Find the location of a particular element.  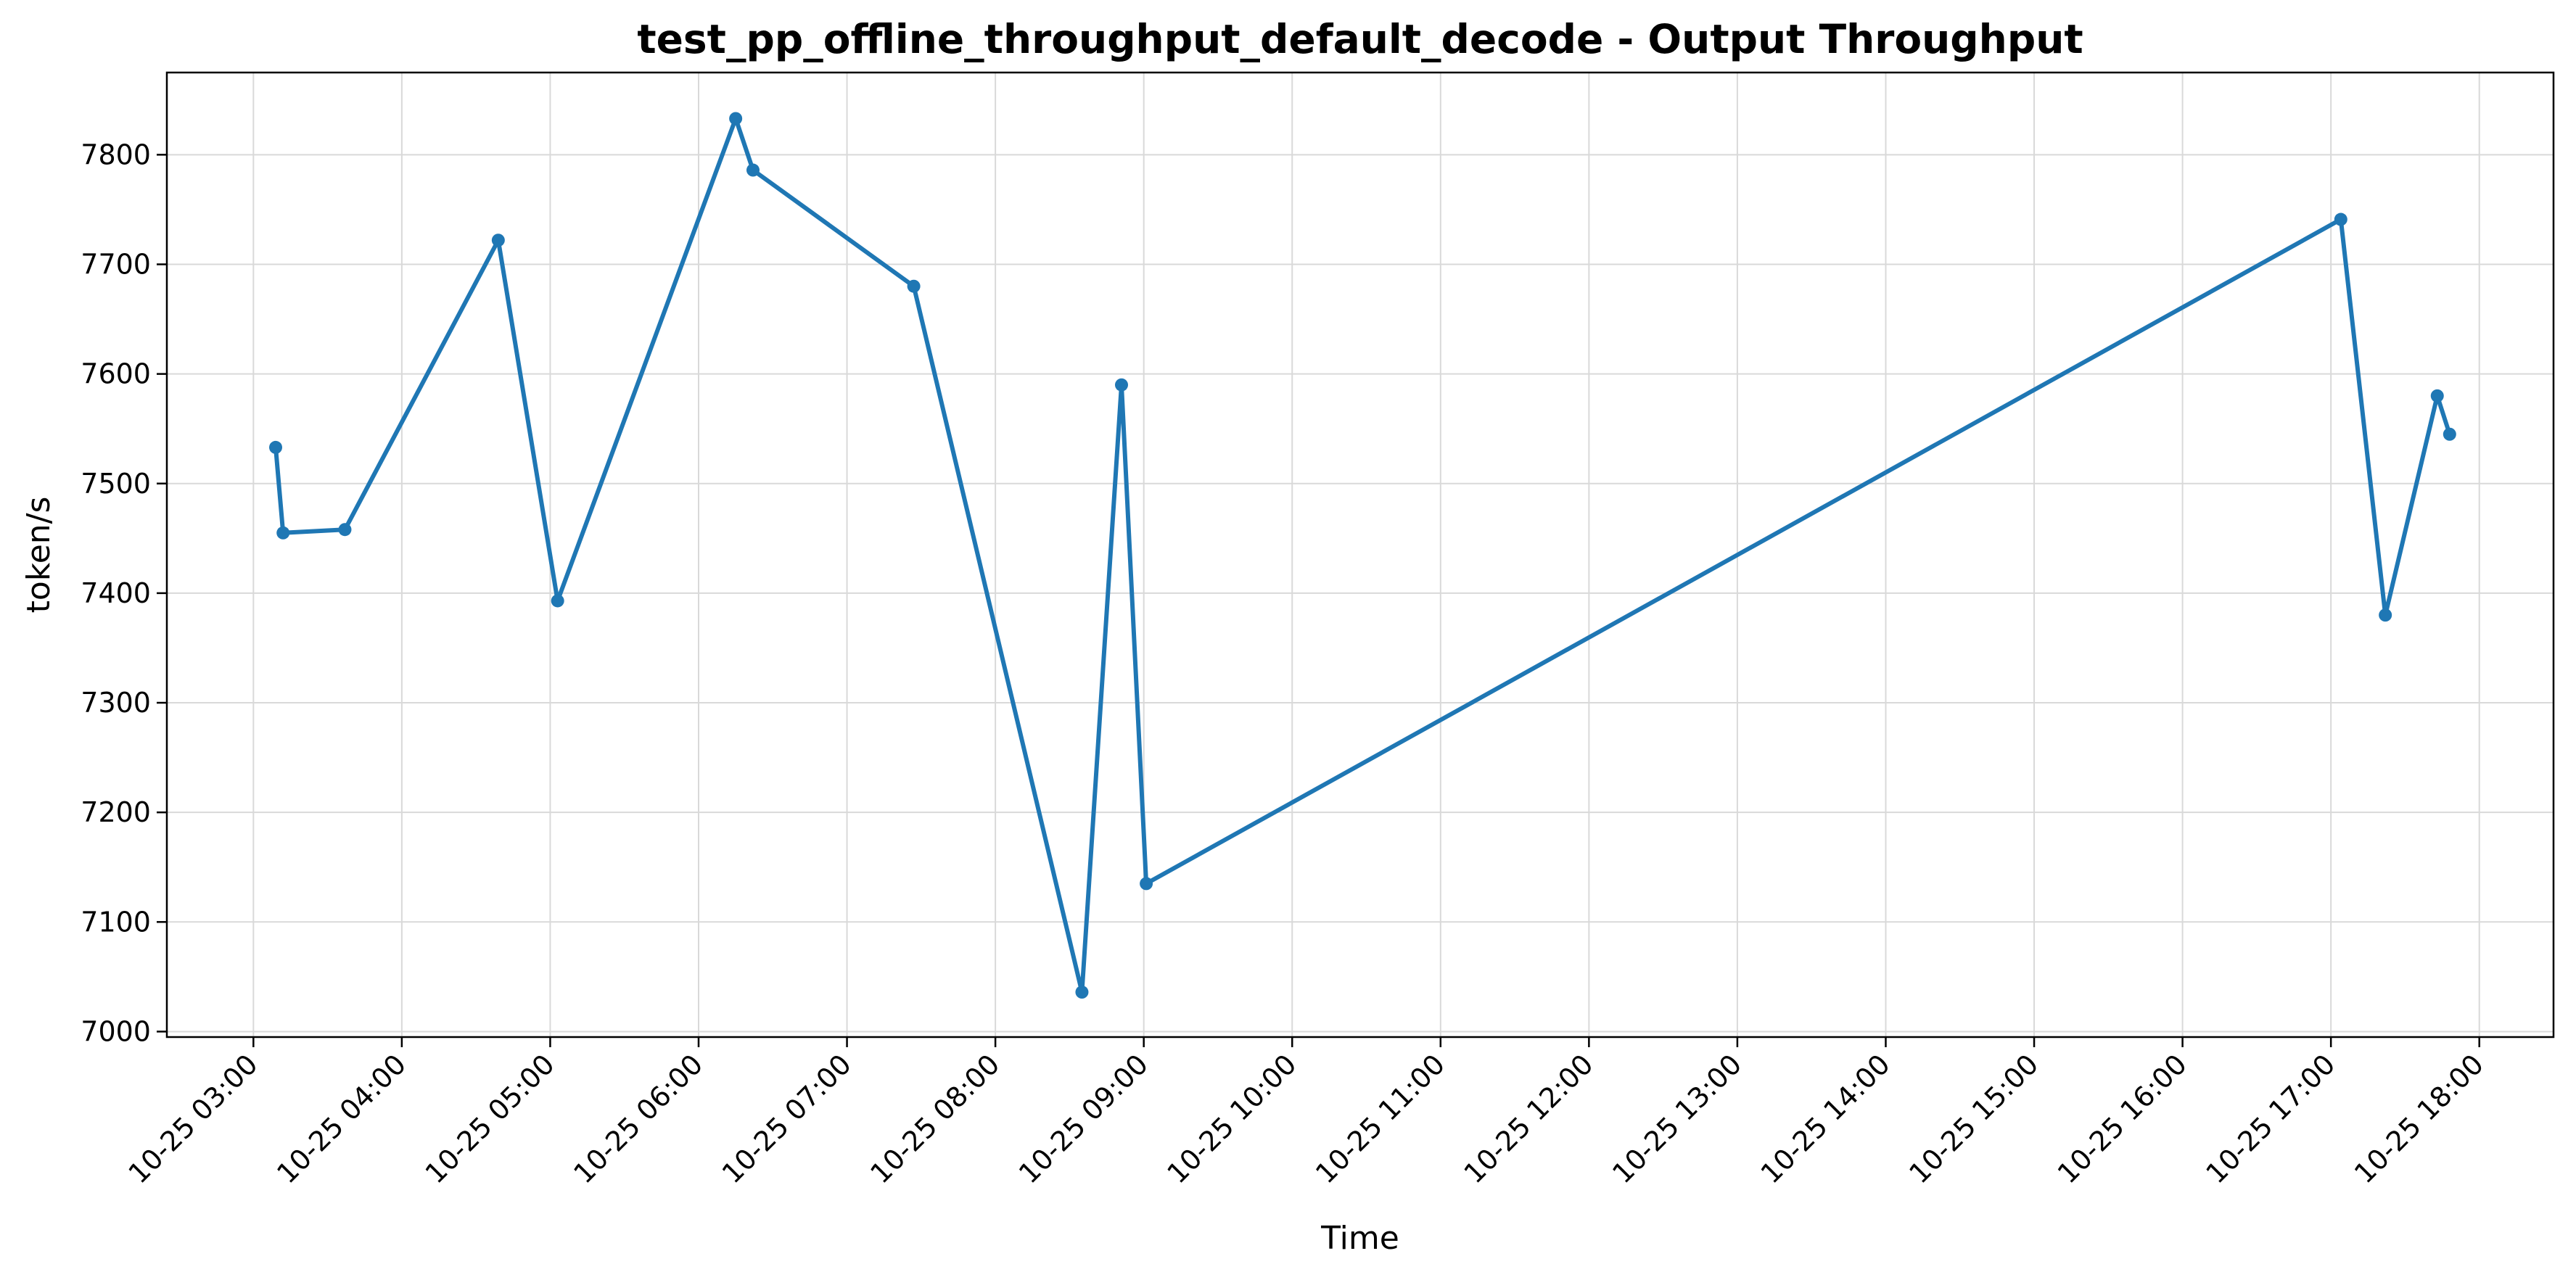

x-tick-label: 10-25 03:00 is located at coordinates (193, 1118).